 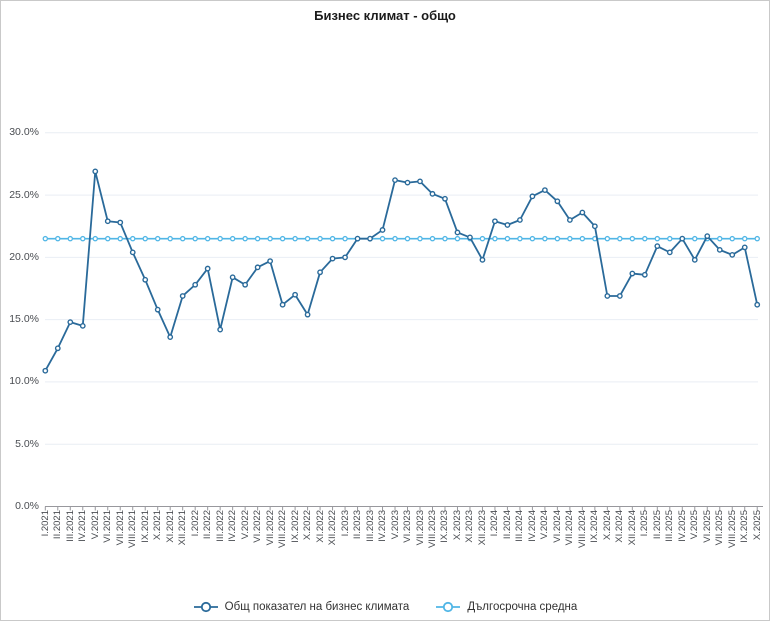 What do you see at coordinates (270, 528) in the screenshot?
I see `x-axis-tick-label: VII.2022` at bounding box center [270, 528].